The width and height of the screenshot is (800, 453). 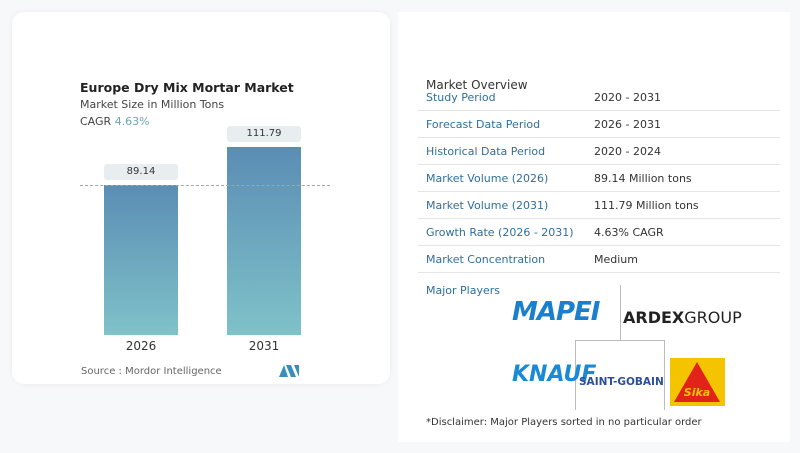 What do you see at coordinates (289, 371) in the screenshot?
I see `mordor-logo-icon` at bounding box center [289, 371].